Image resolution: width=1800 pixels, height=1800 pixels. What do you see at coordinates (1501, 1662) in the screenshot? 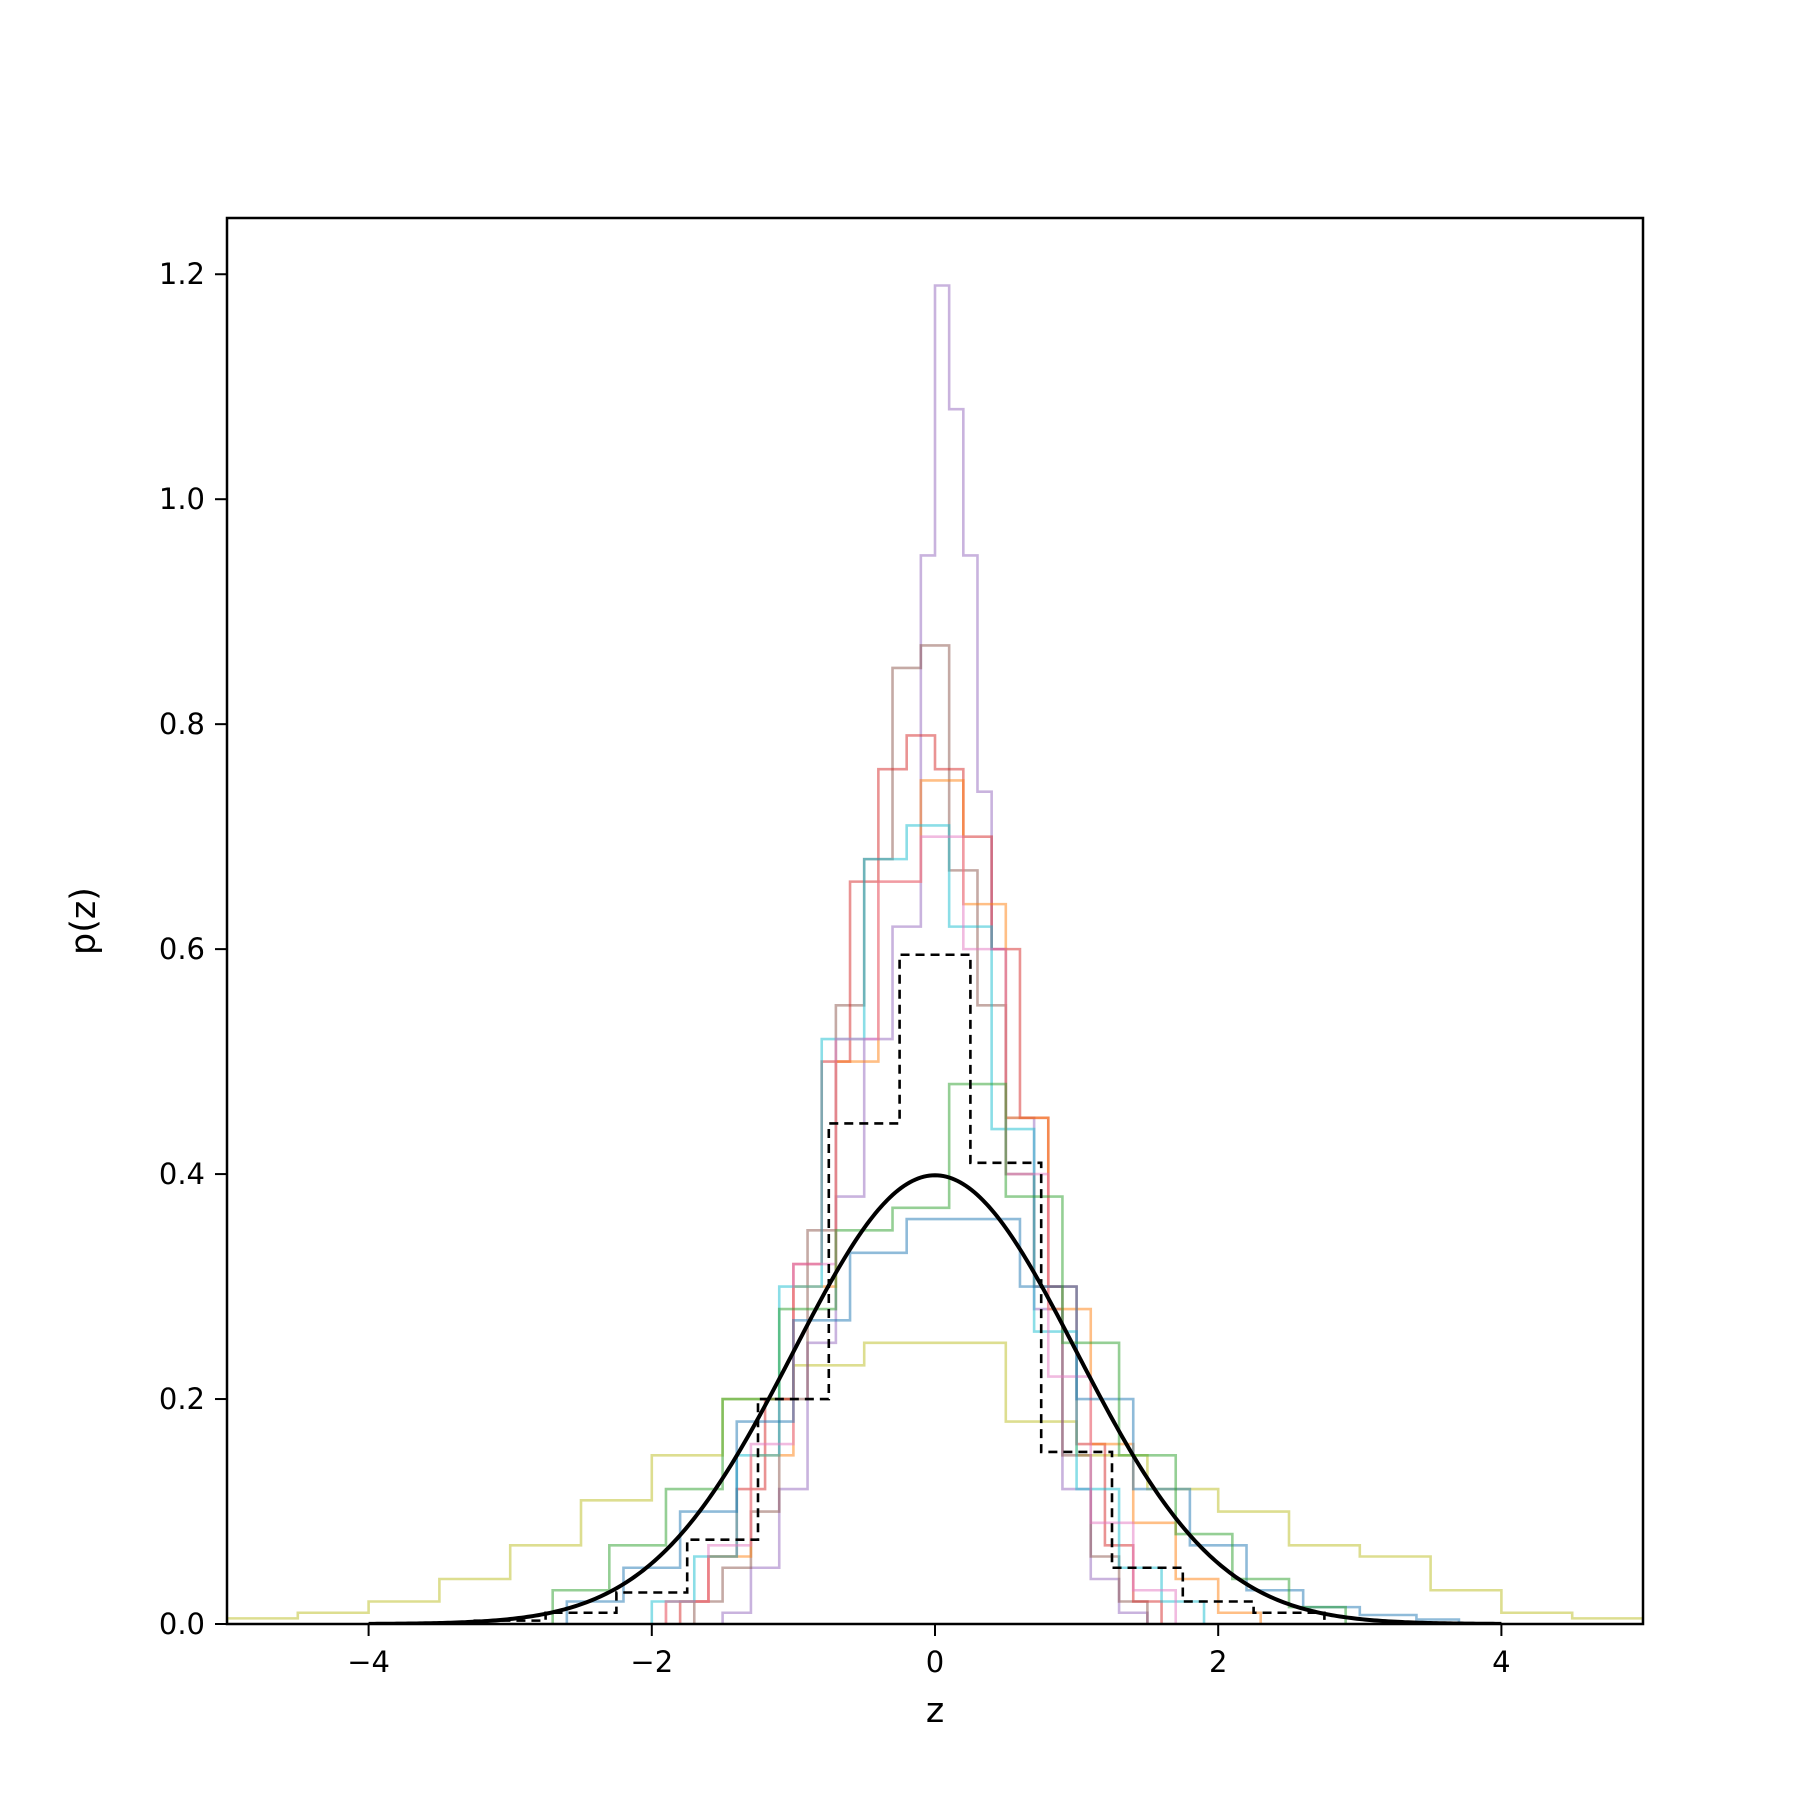
I see `x-tick-label: 4` at bounding box center [1501, 1662].